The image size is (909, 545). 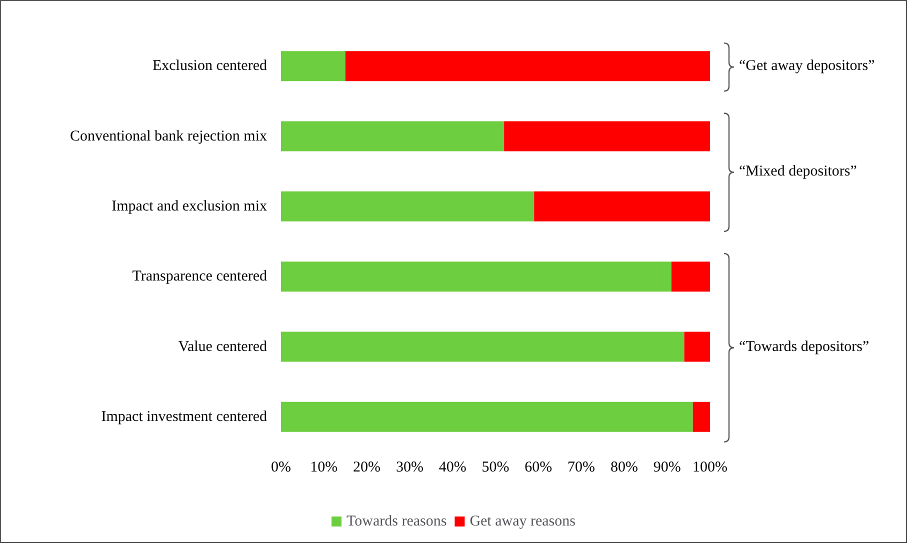 I want to click on x-tick-label: 10%, so click(x=324, y=468).